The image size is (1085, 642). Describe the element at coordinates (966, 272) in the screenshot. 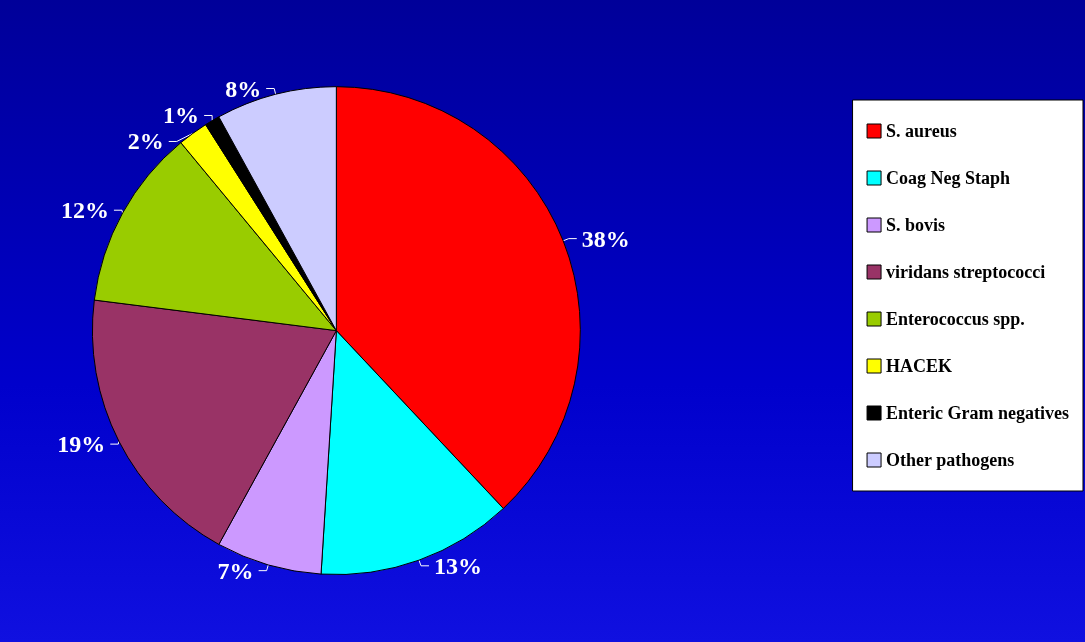

I see `legend-label: viridans streptococci` at that location.